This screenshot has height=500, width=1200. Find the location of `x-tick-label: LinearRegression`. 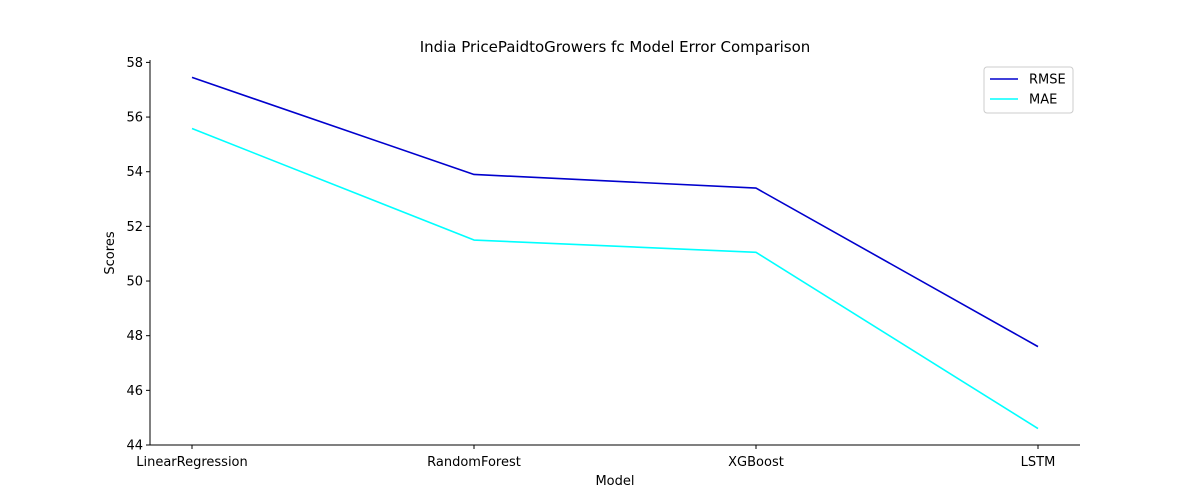

x-tick-label: LinearRegression is located at coordinates (192, 462).